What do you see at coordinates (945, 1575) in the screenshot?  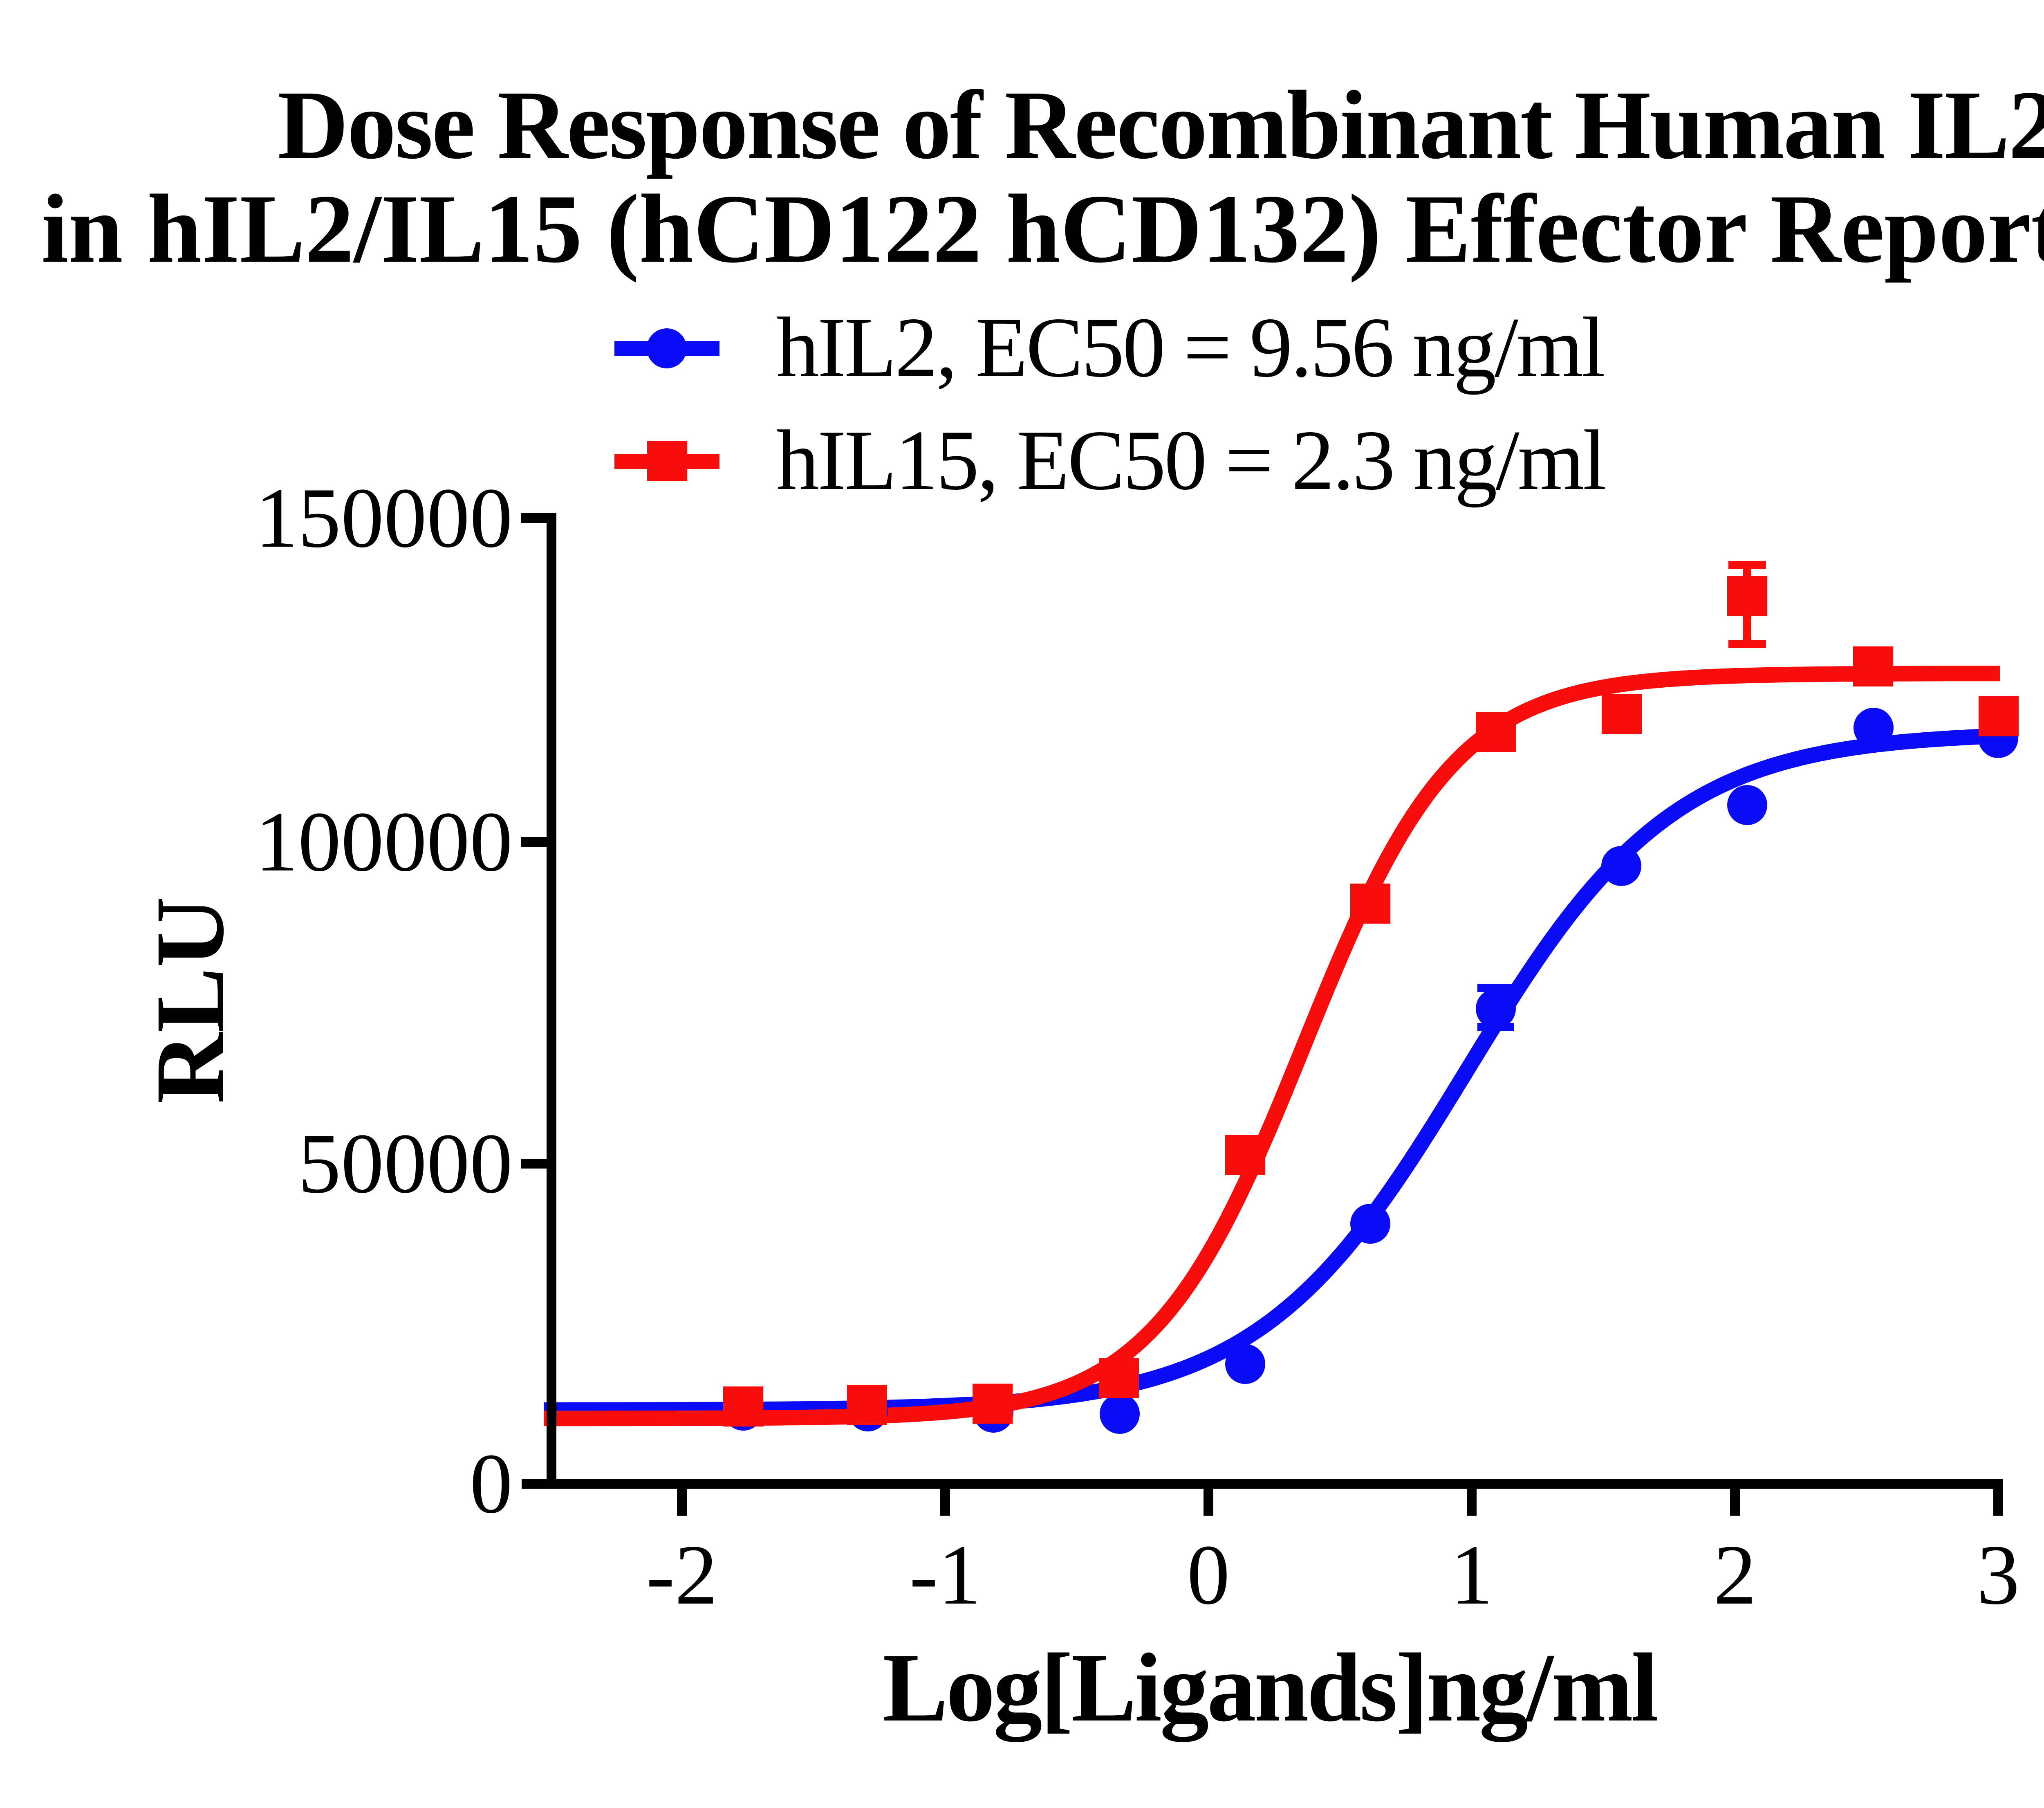 I see `svg-text: -1` at bounding box center [945, 1575].